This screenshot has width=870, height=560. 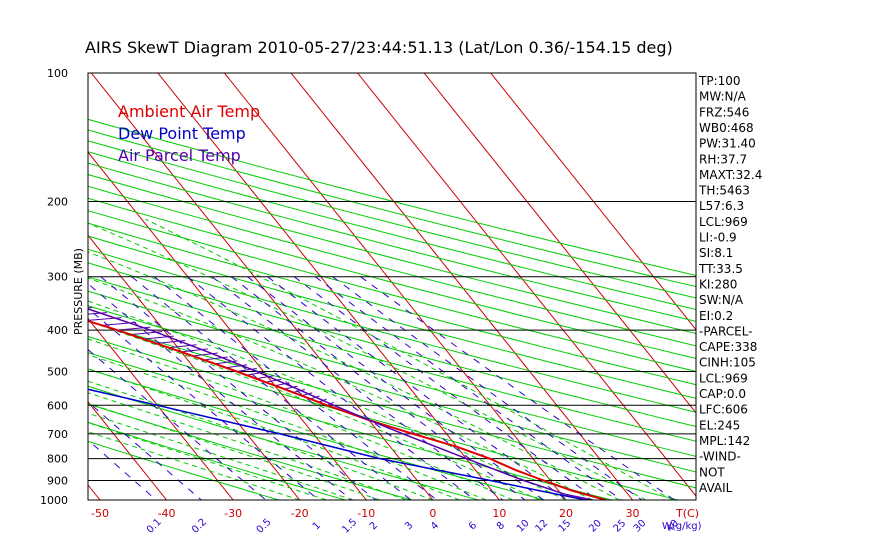 What do you see at coordinates (57, 277) in the screenshot?
I see `pressure-tick-label: 300` at bounding box center [57, 277].